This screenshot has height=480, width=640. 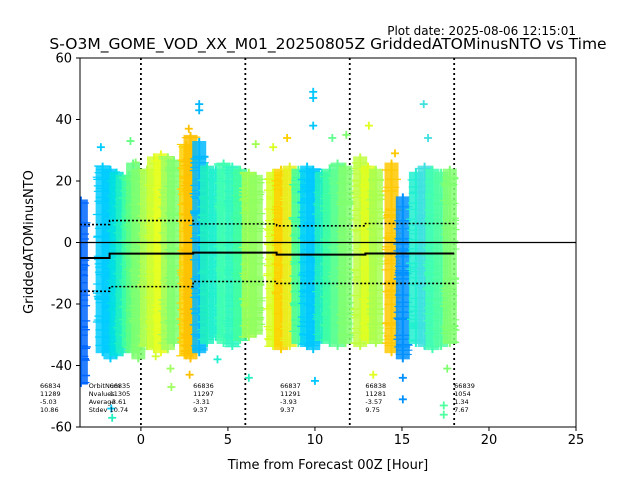 What do you see at coordinates (375, 394) in the screenshot?
I see `stat-value: 11281` at bounding box center [375, 394].